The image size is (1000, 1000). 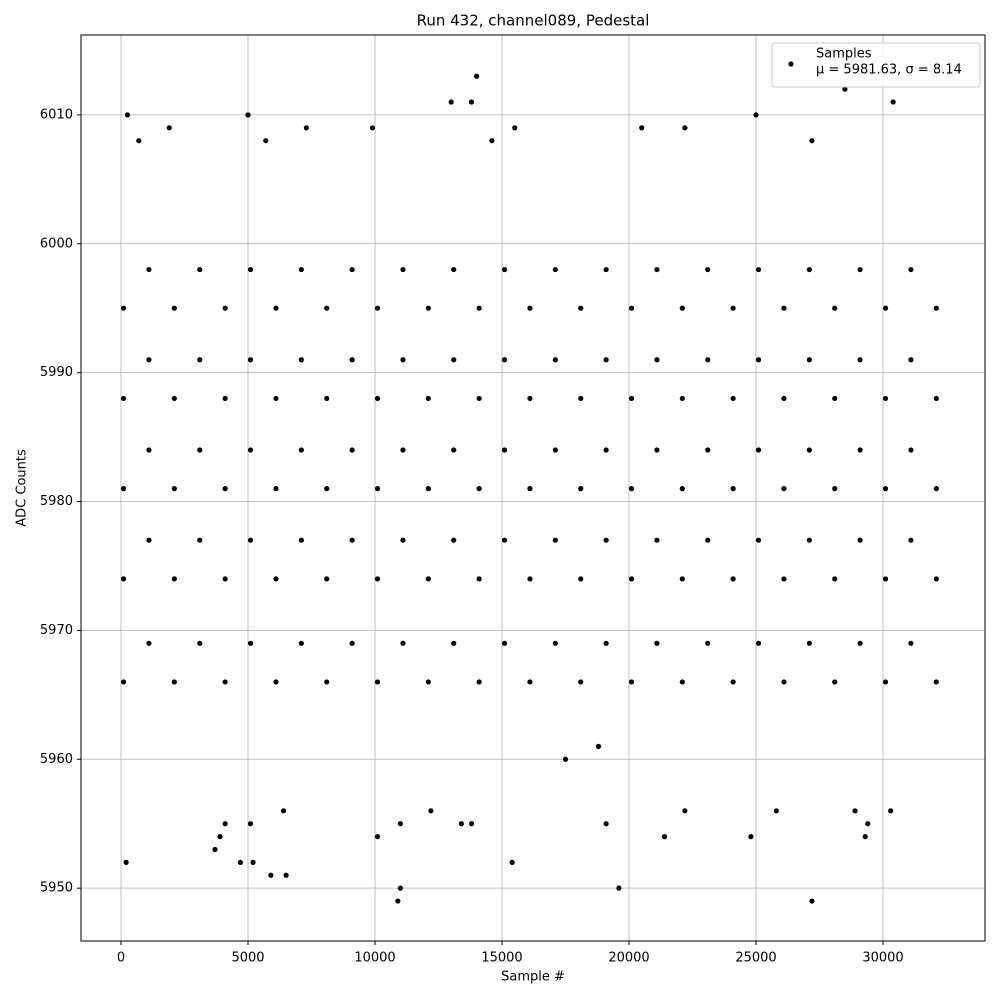 What do you see at coordinates (56, 243) in the screenshot?
I see `y-tick-label: 6000` at bounding box center [56, 243].